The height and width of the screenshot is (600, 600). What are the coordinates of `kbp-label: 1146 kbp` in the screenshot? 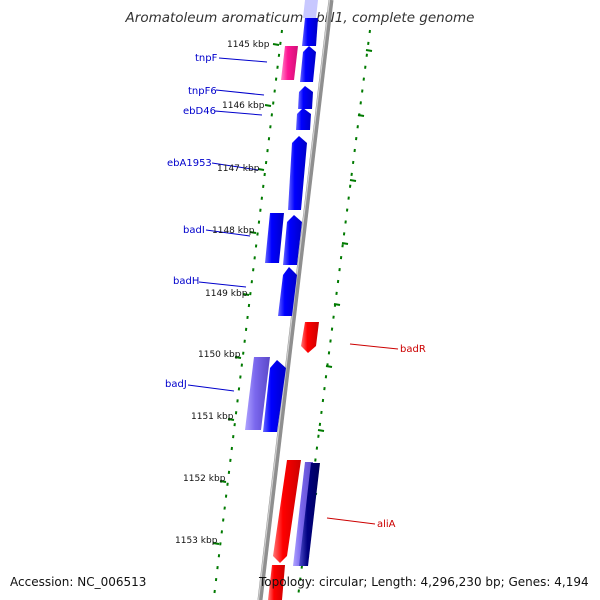 It's located at (243, 106).